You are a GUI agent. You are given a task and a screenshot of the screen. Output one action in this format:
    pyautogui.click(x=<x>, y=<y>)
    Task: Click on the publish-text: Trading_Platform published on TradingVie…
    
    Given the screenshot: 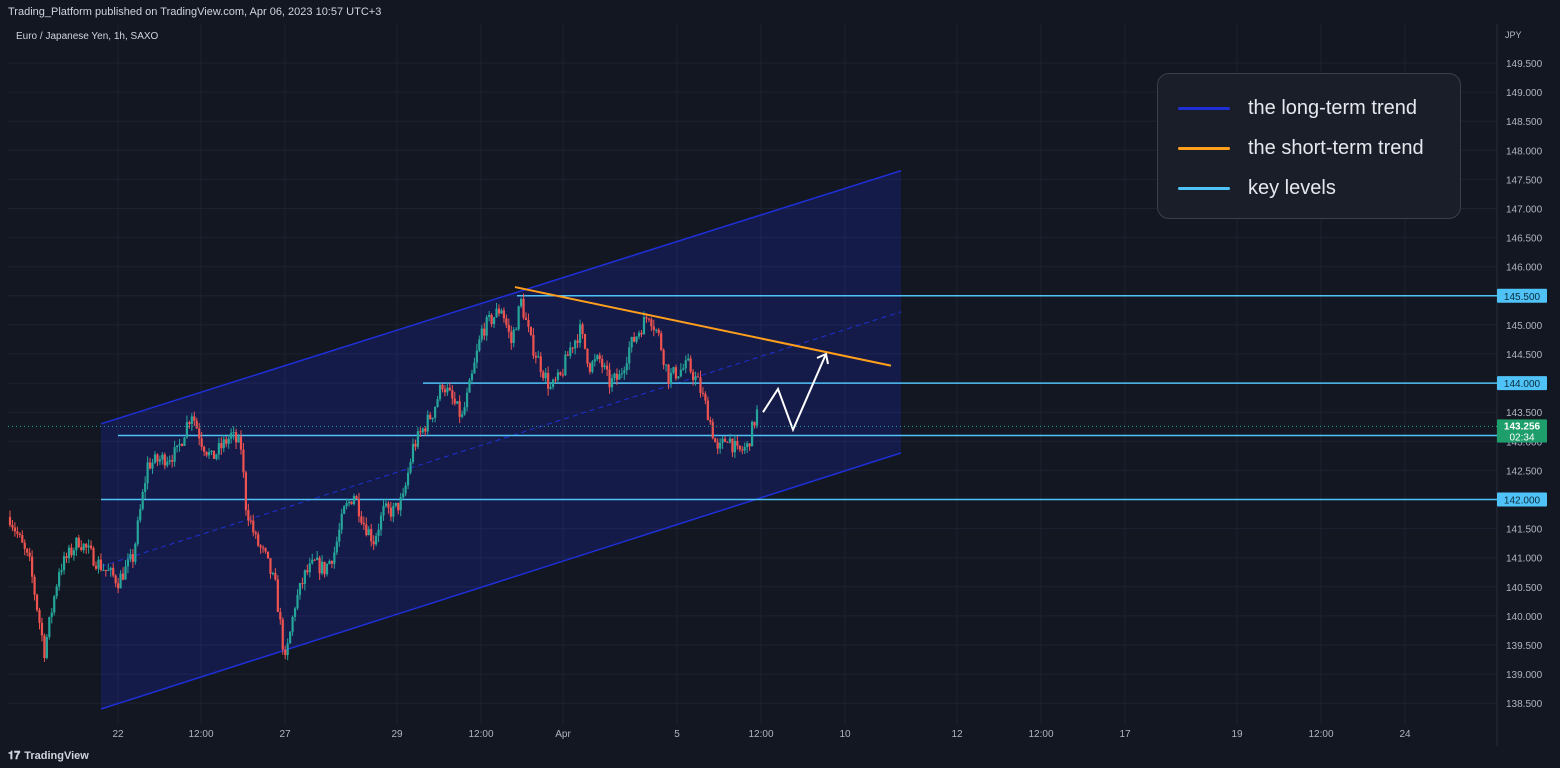 What is the action you would take?
    pyautogui.click(x=195, y=12)
    